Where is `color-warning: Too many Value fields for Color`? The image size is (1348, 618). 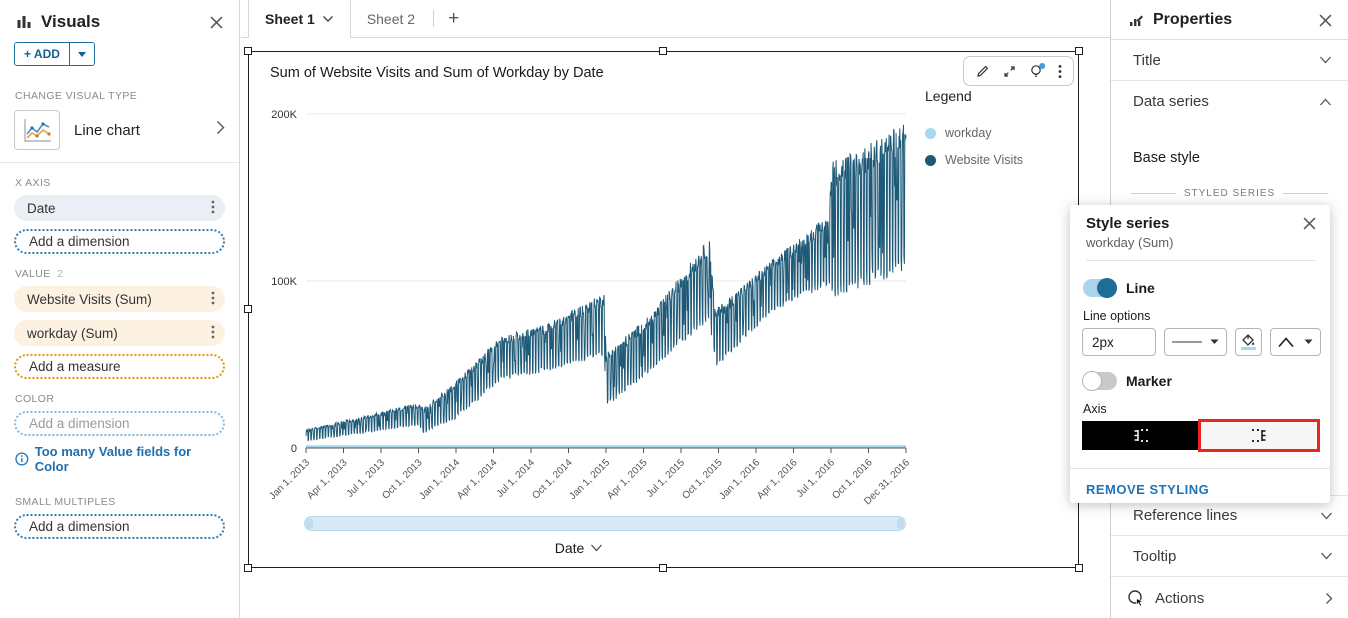
color-warning: Too many Value fields for Color is located at coordinates (120, 459).